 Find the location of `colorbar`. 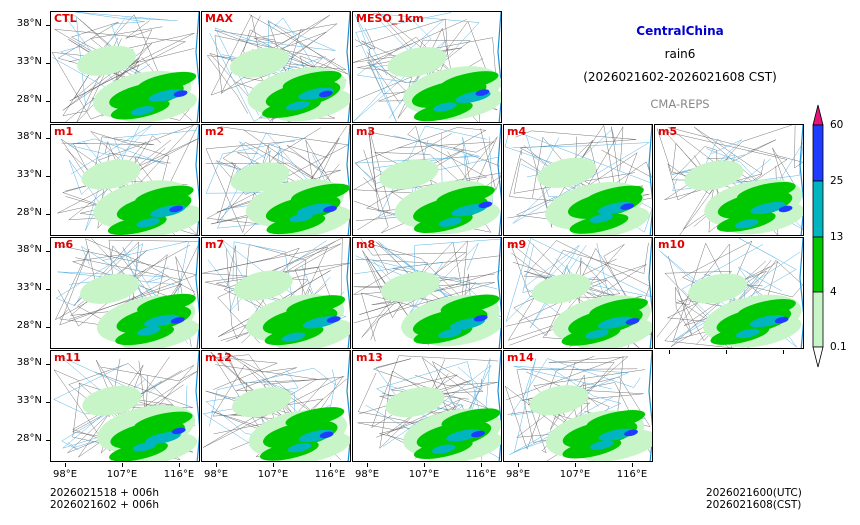

colorbar is located at coordinates (818, 236).